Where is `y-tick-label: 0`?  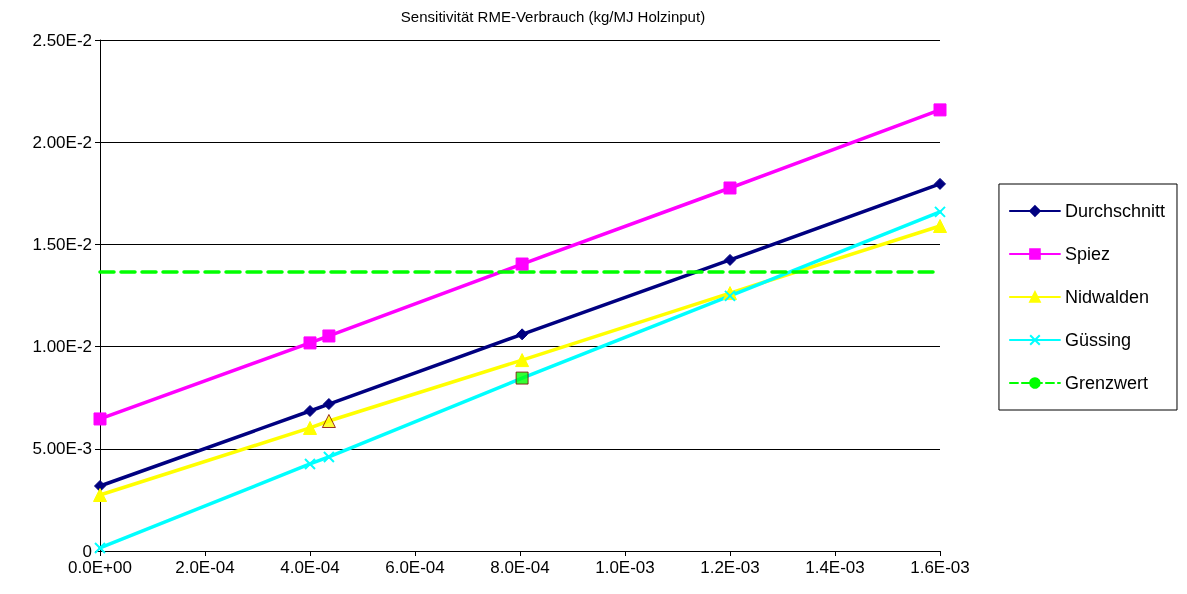
y-tick-label: 0 is located at coordinates (87, 551).